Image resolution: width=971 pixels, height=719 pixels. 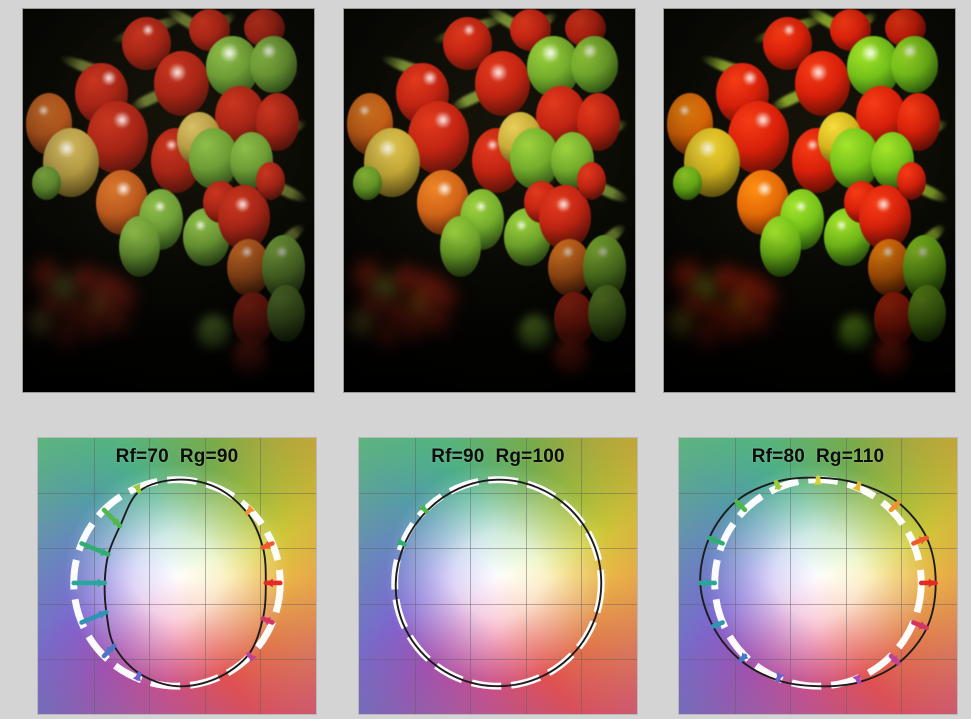 I want to click on color-vector-graphic-2: Rf=90 Rg=100, so click(x=498, y=576).